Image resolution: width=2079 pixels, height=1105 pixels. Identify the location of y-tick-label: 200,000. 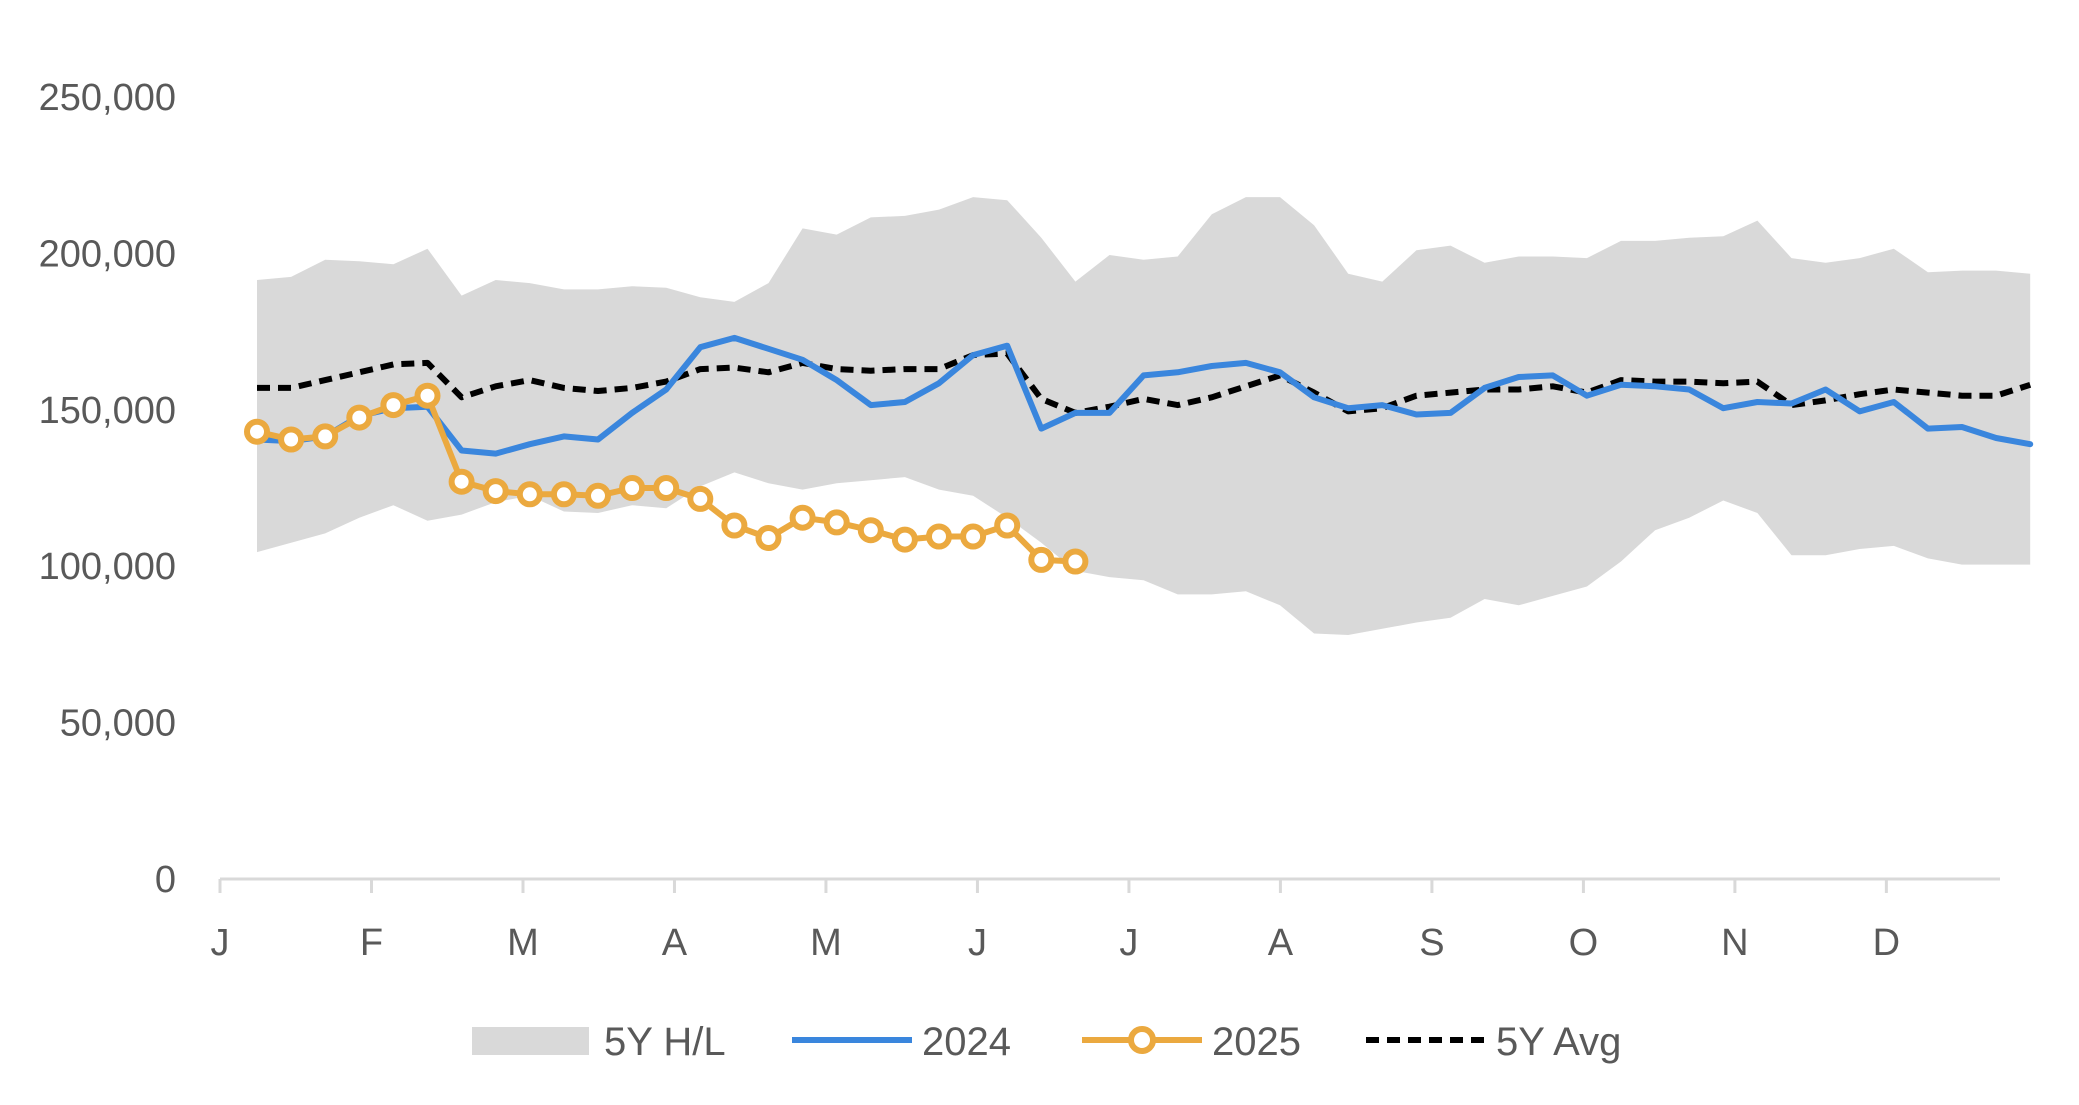
(107, 254).